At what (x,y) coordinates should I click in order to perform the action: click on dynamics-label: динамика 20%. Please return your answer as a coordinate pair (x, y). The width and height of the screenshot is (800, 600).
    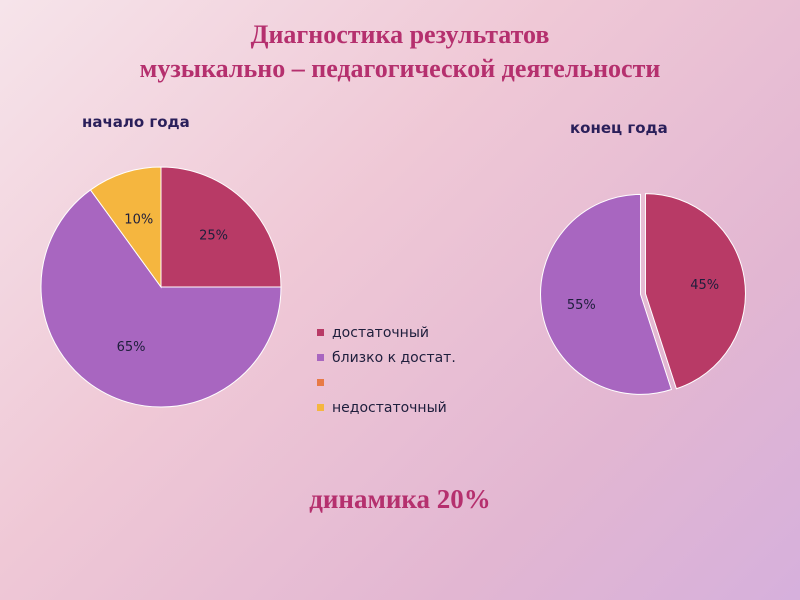
    Looking at the image, I should click on (400, 499).